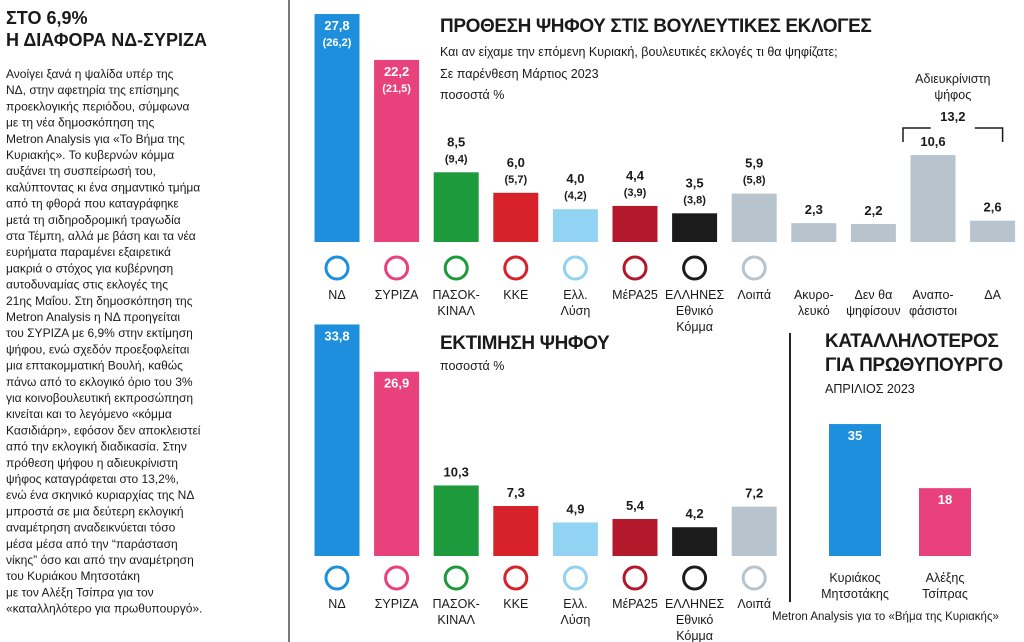  What do you see at coordinates (106, 40) in the screenshot?
I see `article-title: Η ΔΙΑΦΟΡΑ ΝΔ-ΣΥΡΙΖΑ` at bounding box center [106, 40].